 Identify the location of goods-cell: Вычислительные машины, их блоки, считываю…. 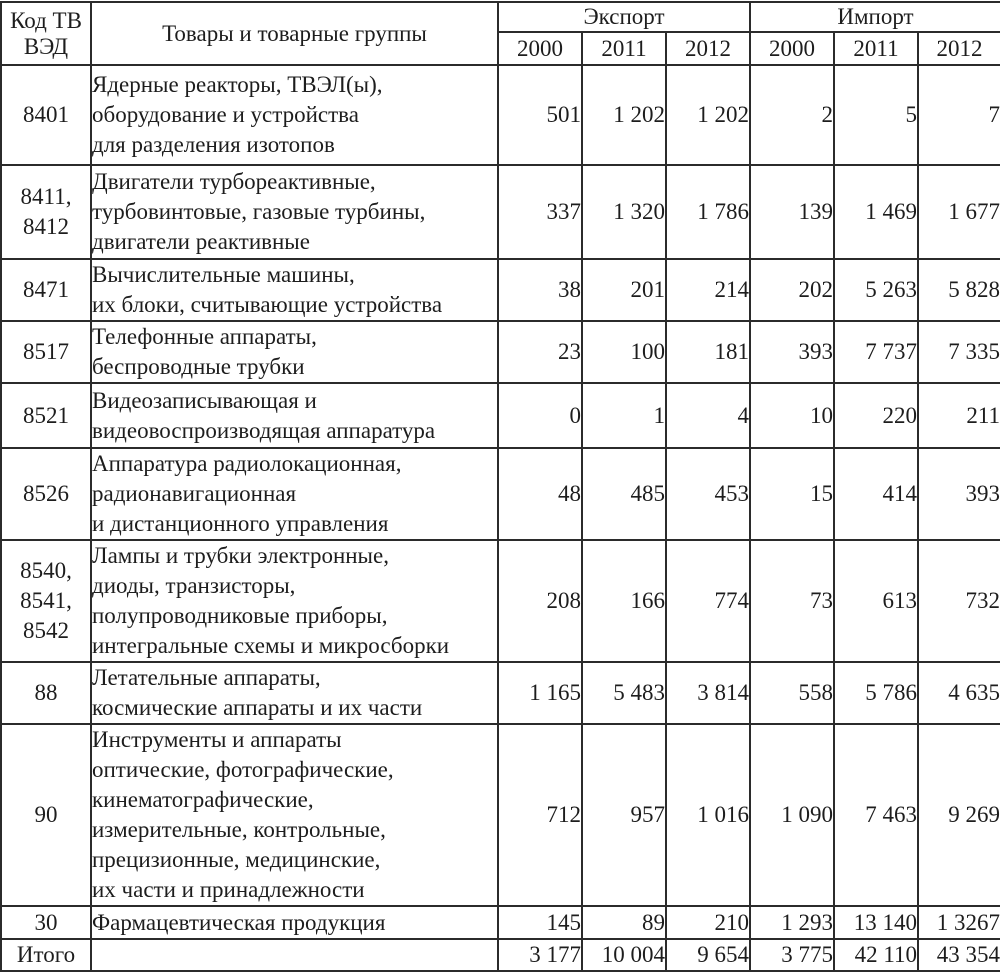
(294, 290).